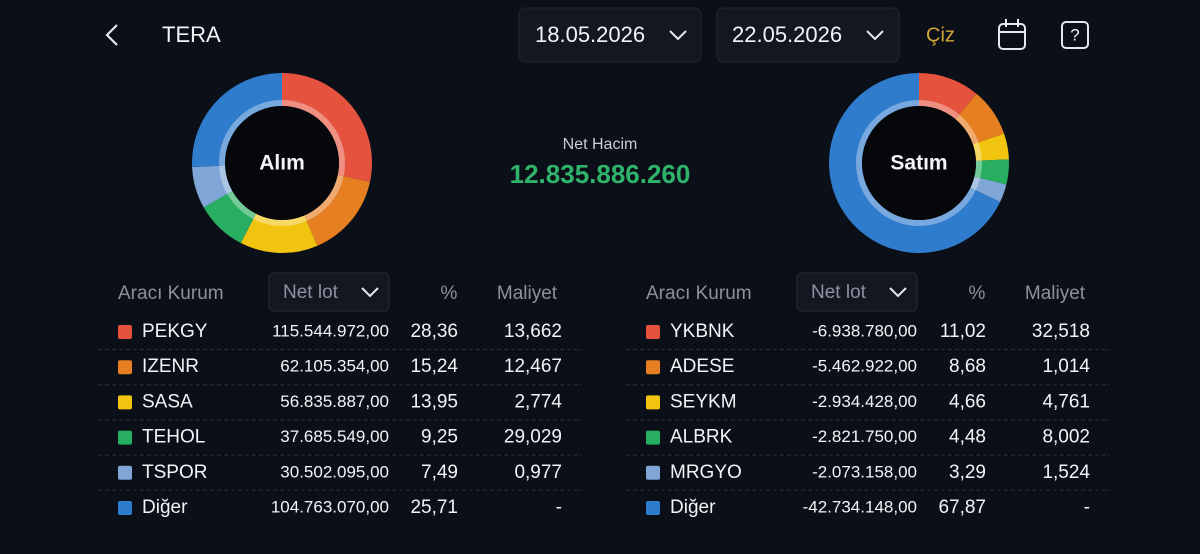  What do you see at coordinates (334, 471) in the screenshot?
I see `net-lot: 30.502.095,00` at bounding box center [334, 471].